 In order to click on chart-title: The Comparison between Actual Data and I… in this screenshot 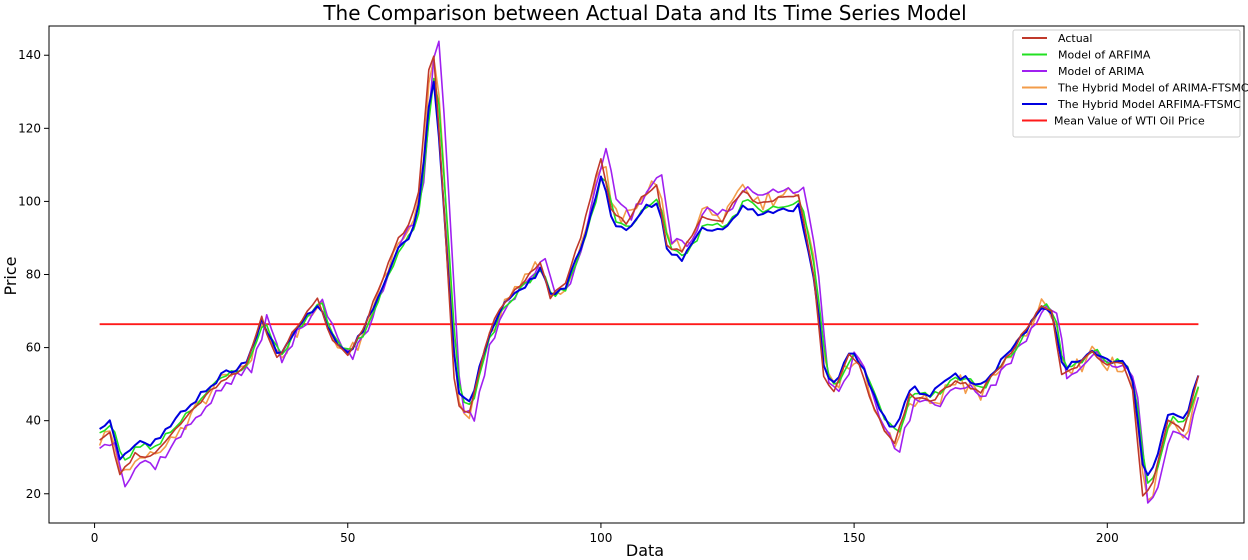, I will do `click(644, 13)`.